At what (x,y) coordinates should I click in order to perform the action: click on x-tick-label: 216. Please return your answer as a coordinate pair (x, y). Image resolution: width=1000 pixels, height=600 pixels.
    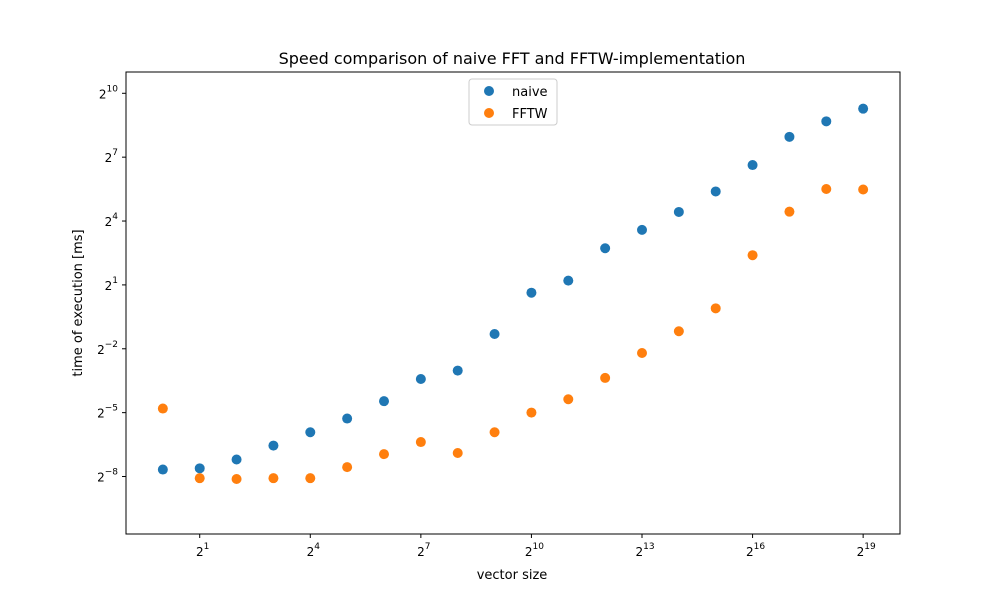
    Looking at the image, I should click on (755, 550).